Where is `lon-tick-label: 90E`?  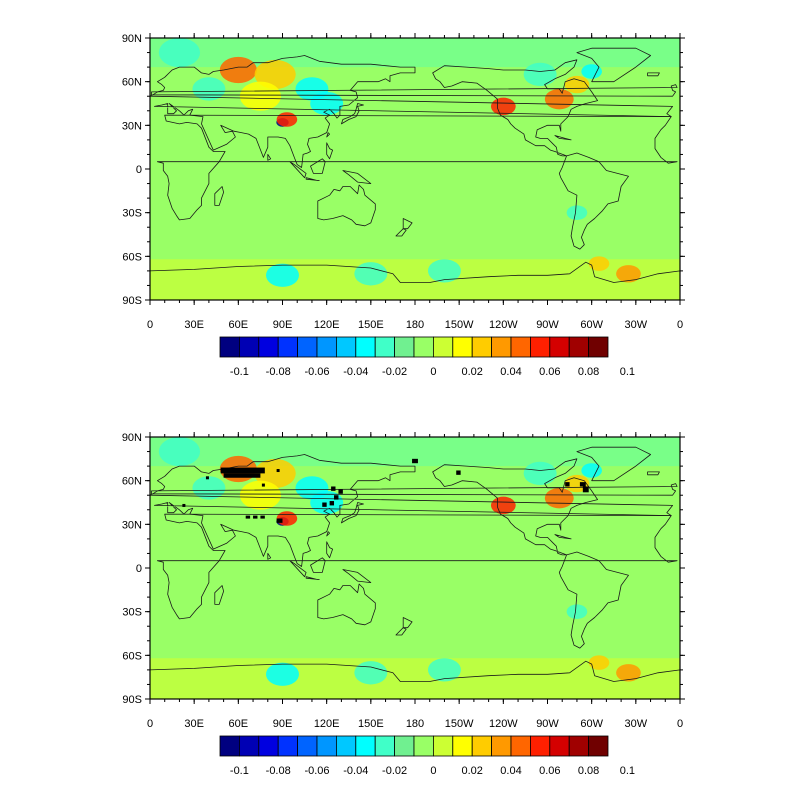
lon-tick-label: 90E is located at coordinates (283, 724).